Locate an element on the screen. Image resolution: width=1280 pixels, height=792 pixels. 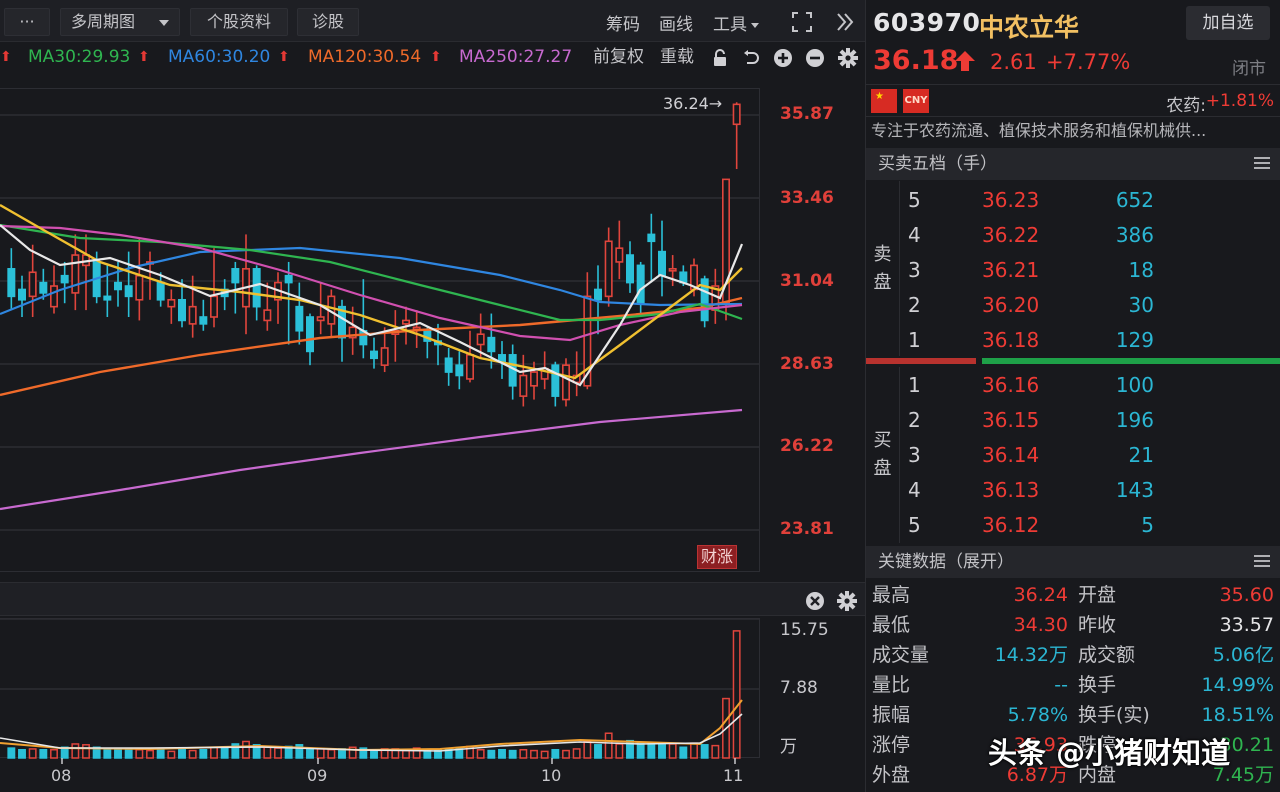
label: 换手 is located at coordinates (1097, 685).